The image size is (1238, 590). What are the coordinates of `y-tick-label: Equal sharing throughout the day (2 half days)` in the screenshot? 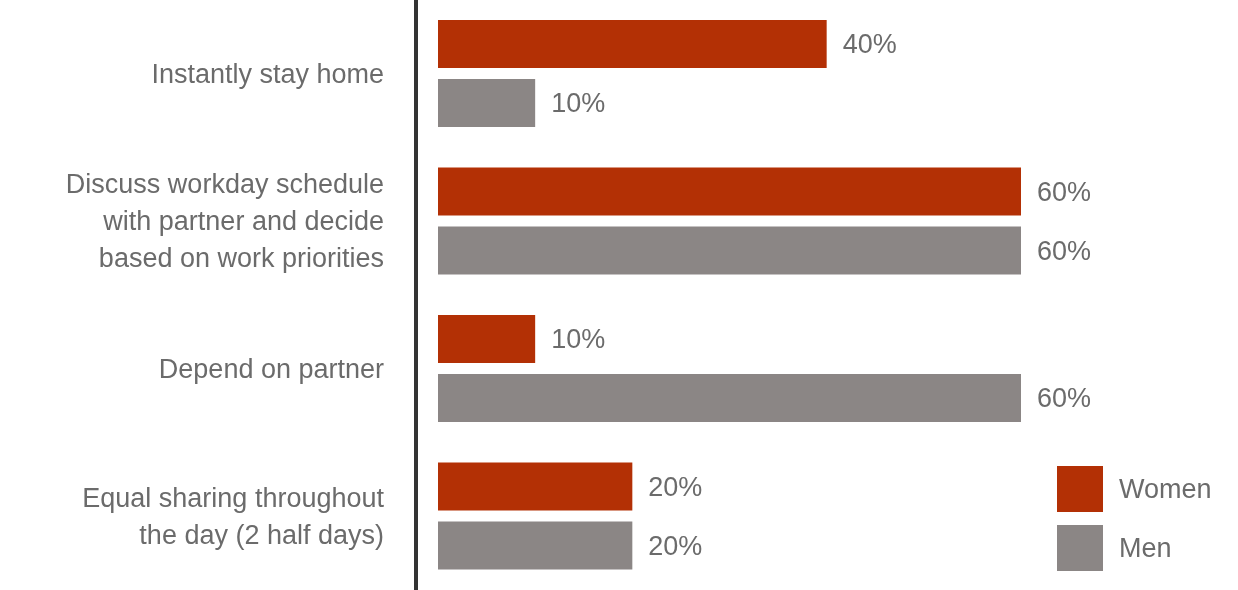 It's located at (233, 516).